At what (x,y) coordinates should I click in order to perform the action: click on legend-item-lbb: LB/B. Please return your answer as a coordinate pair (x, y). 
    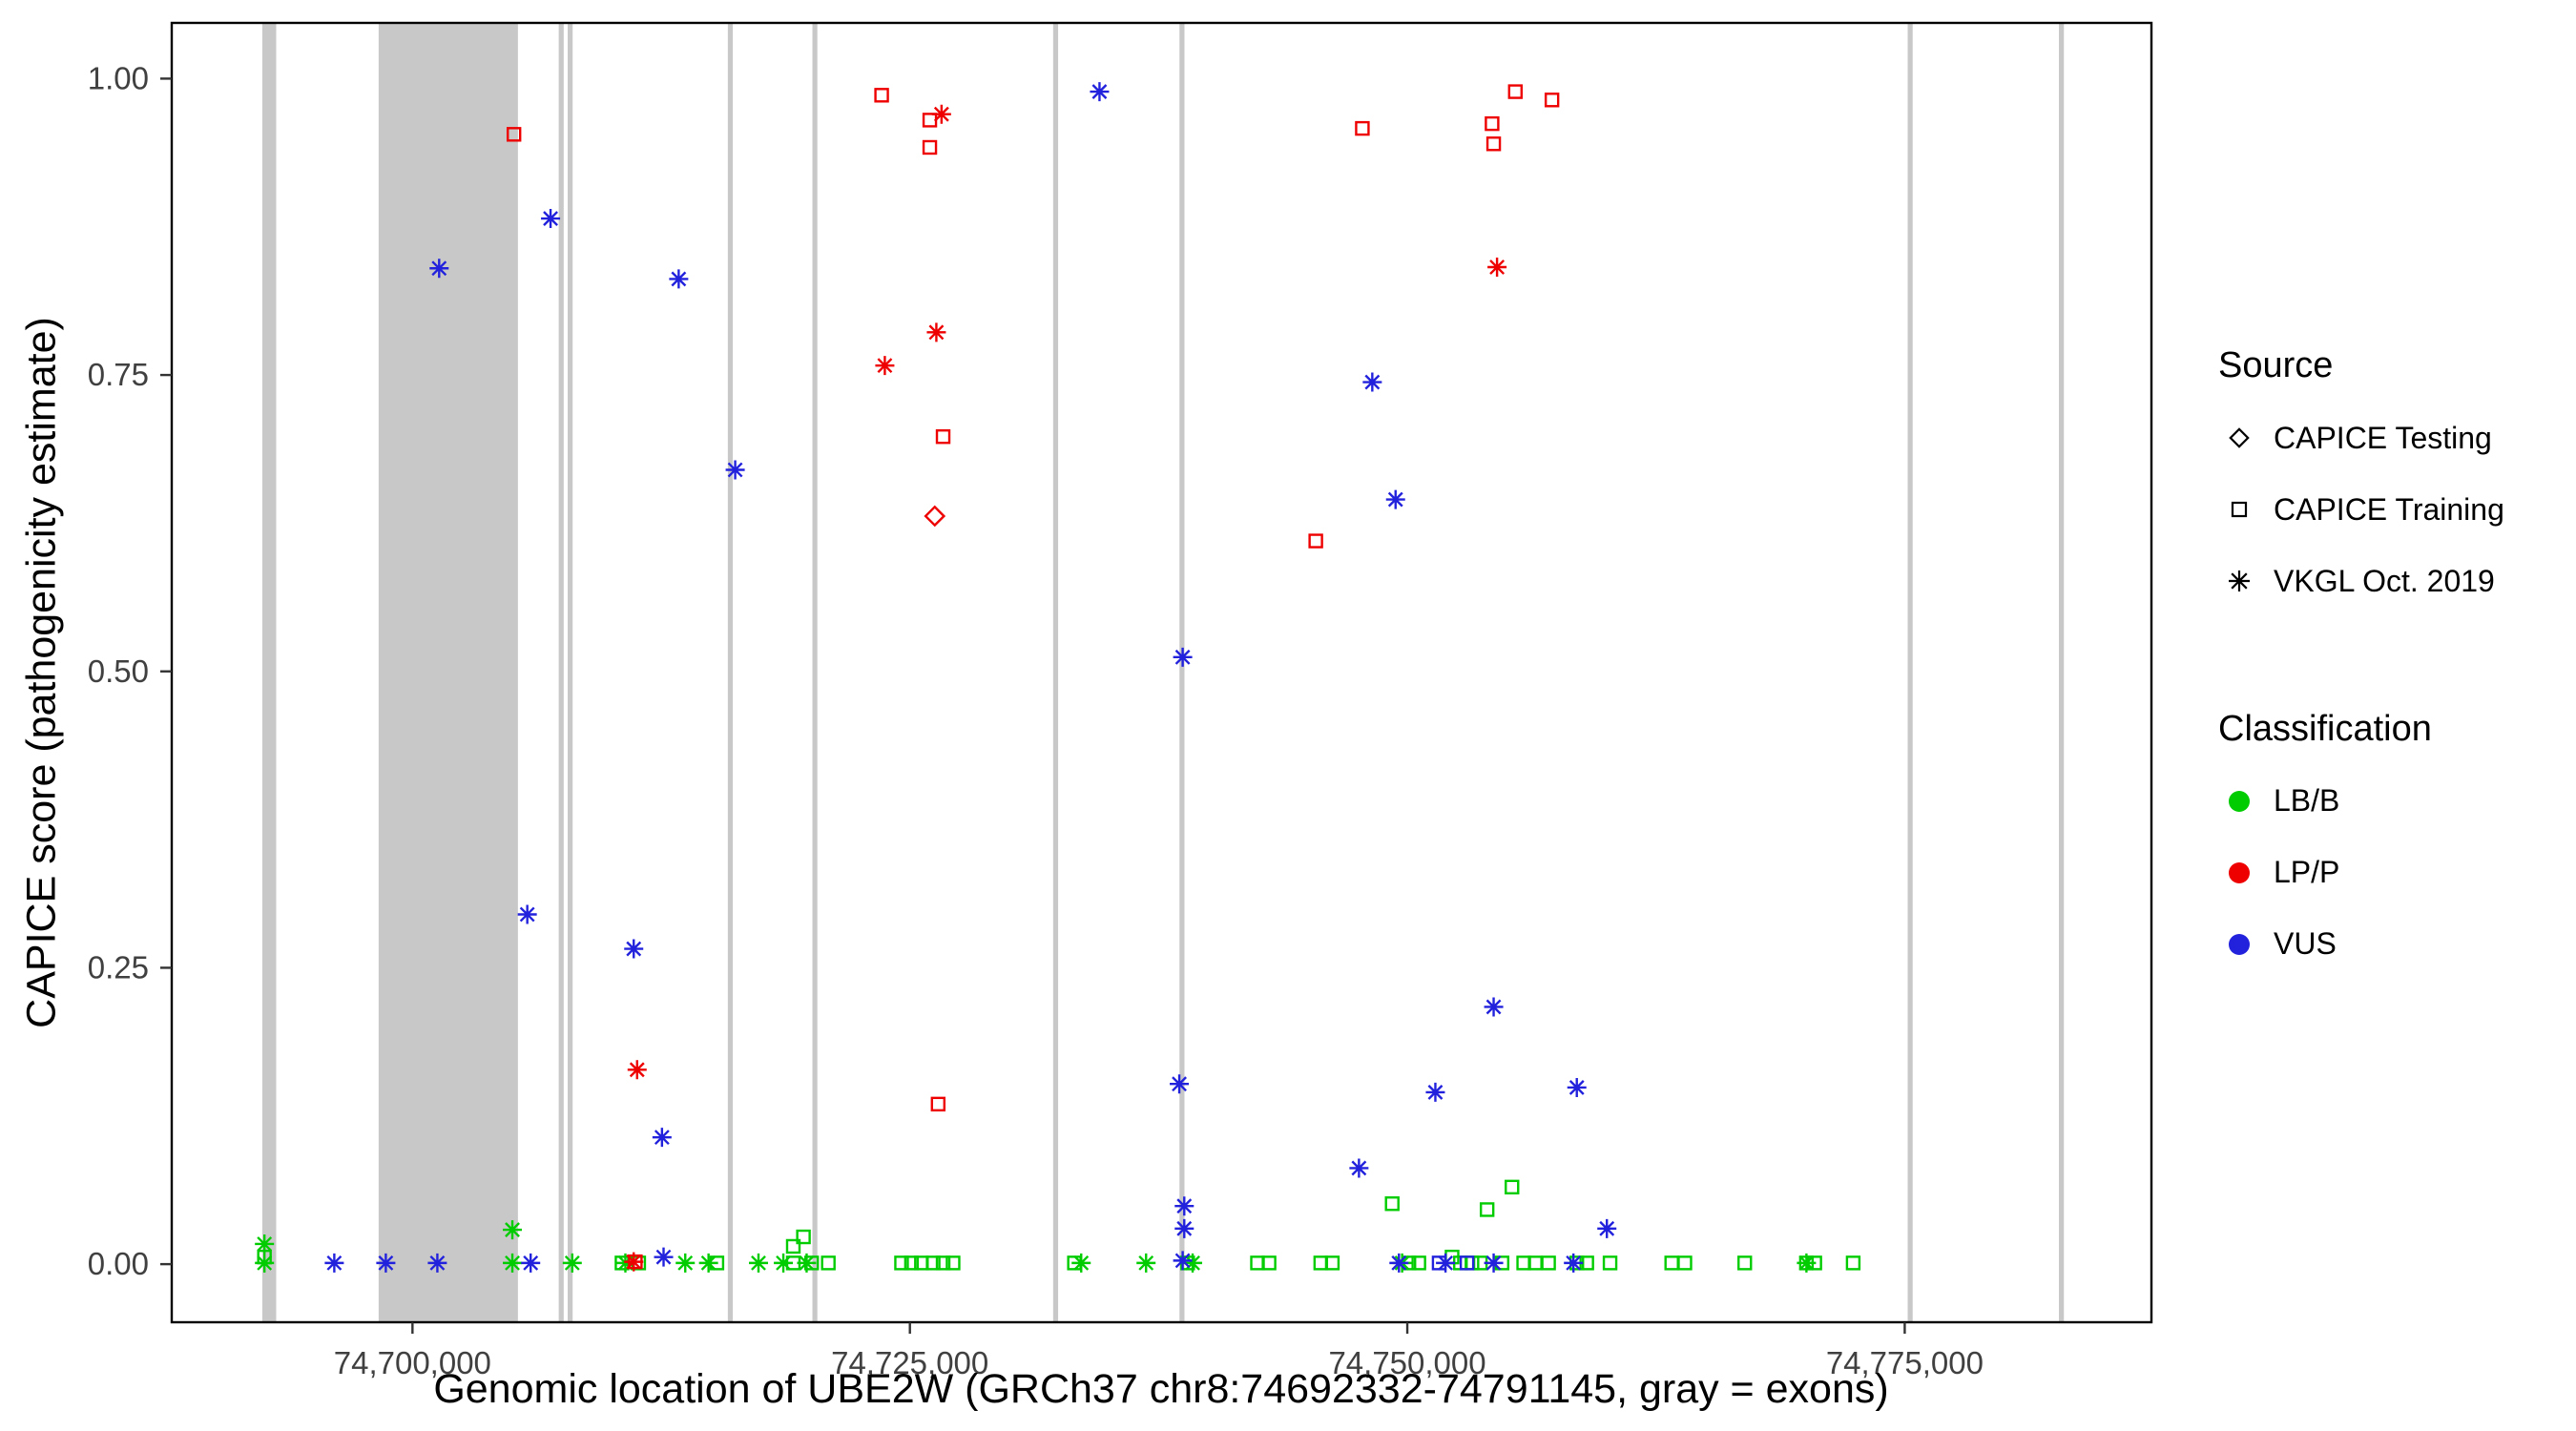
    Looking at the image, I should click on (2395, 801).